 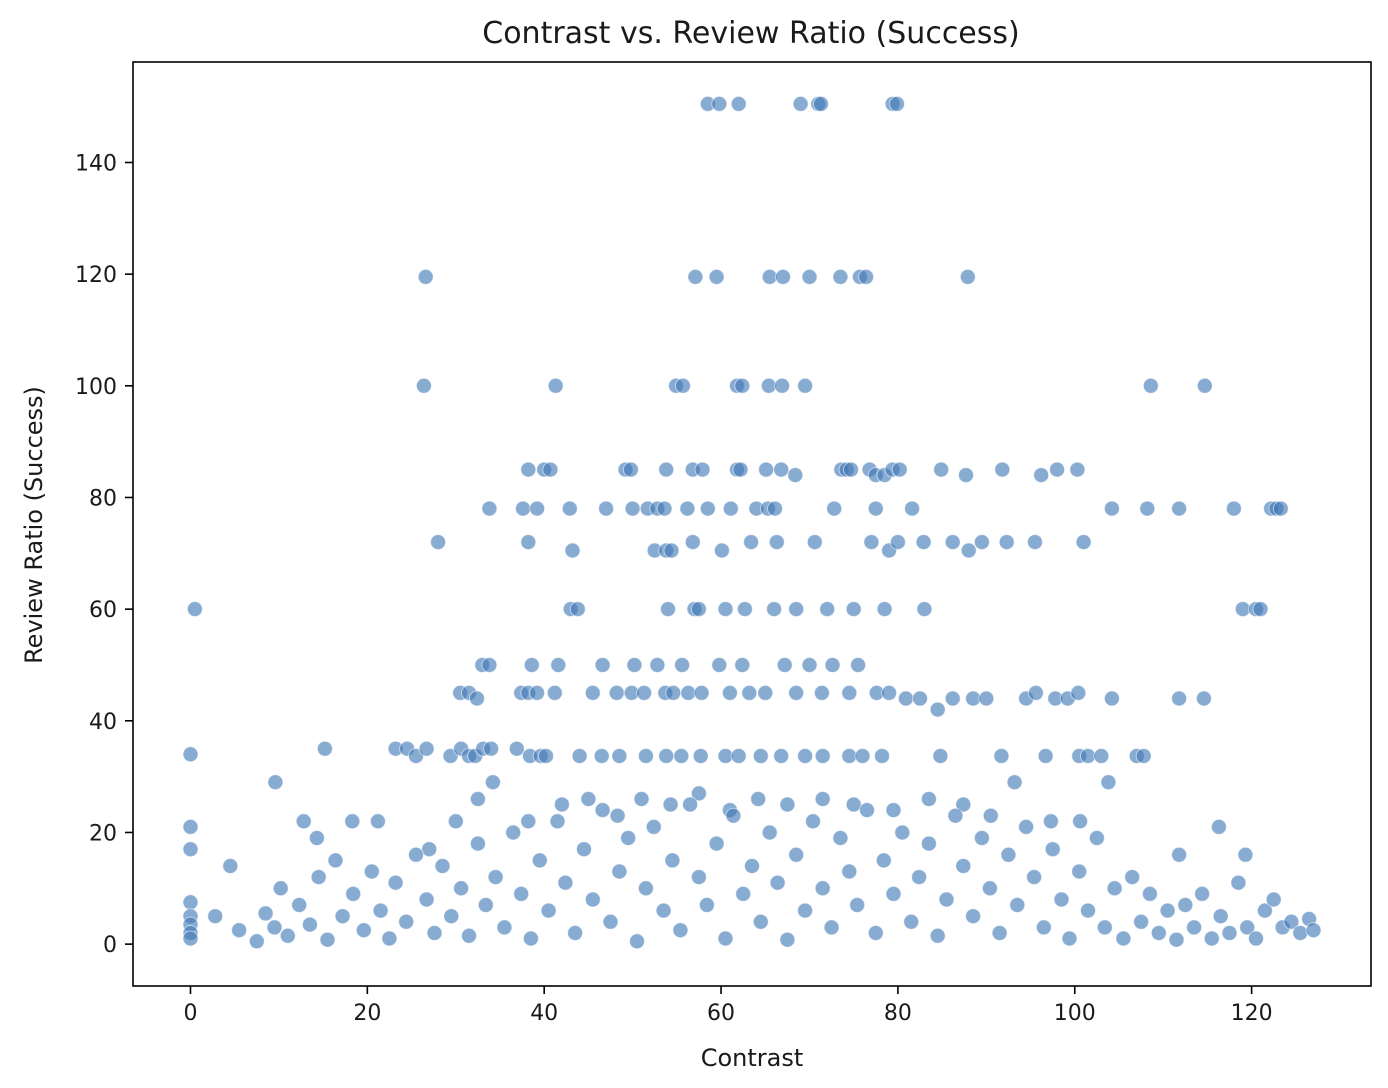 I want to click on y-tick-label: 40, so click(x=103, y=722).